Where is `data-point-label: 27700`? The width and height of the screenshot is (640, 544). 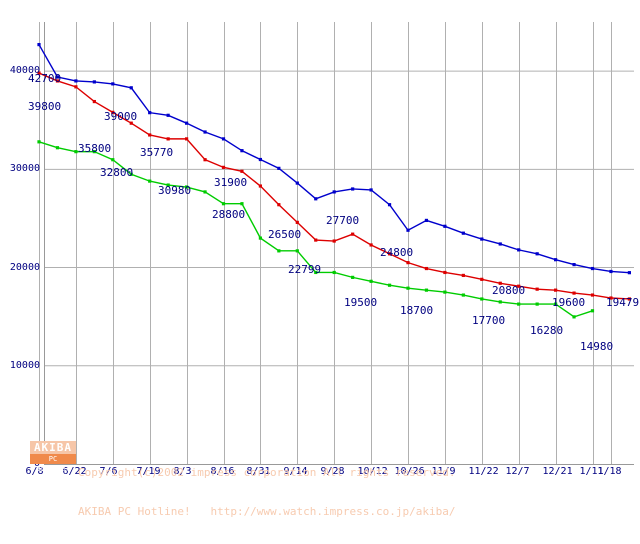
data-point-label: 27700 is located at coordinates (343, 220).